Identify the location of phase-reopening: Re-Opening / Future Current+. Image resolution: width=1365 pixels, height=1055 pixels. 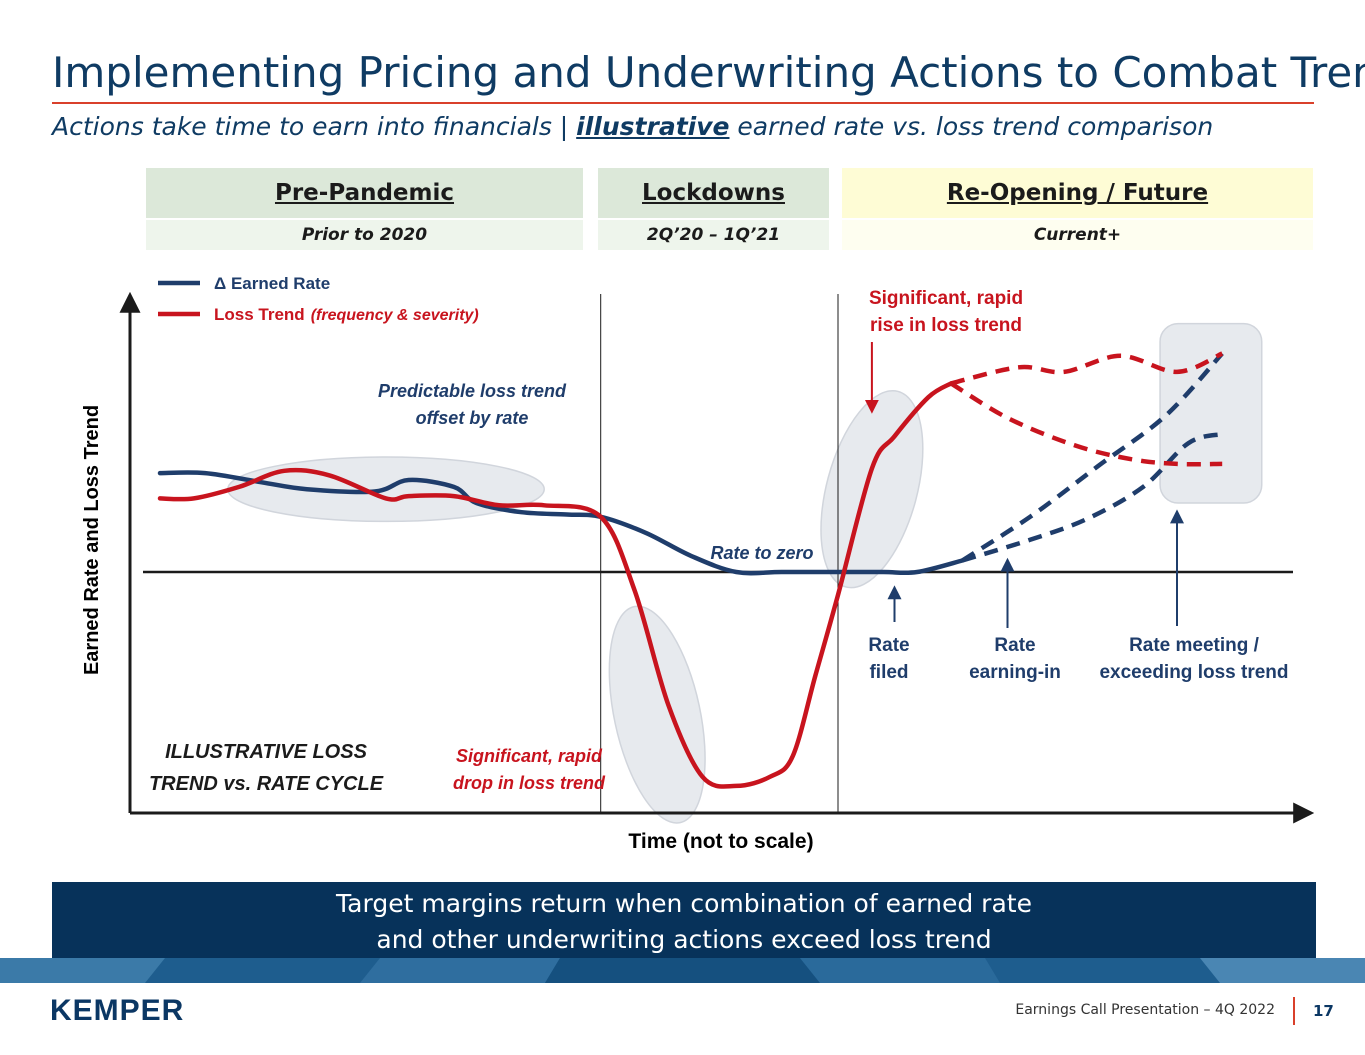
(1077, 209).